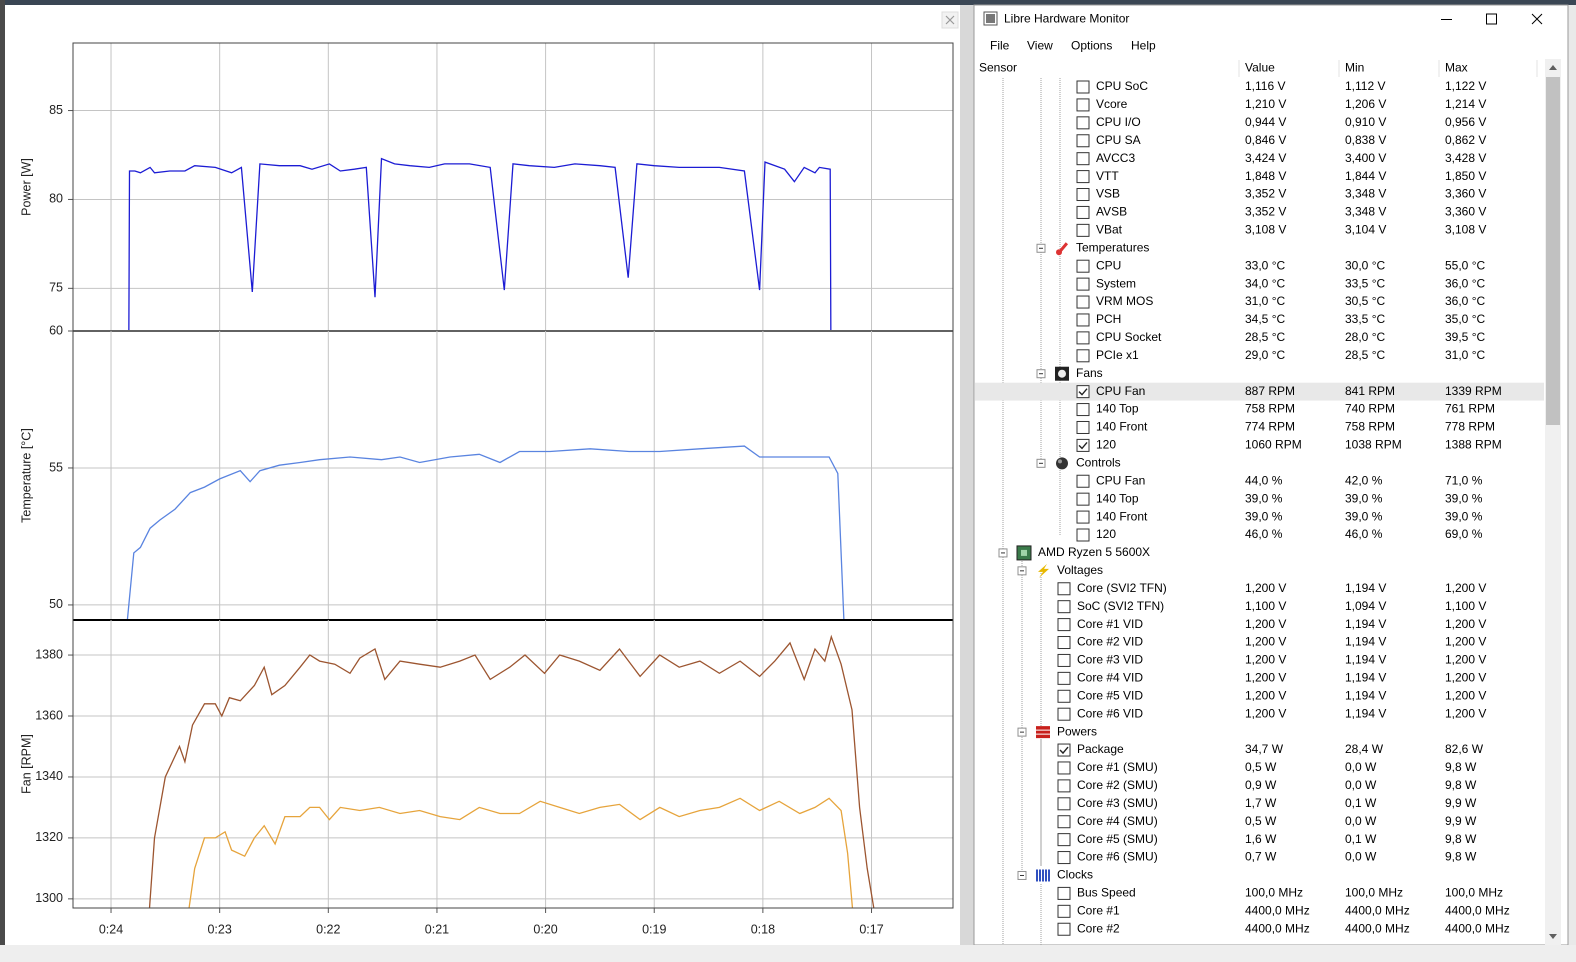 The height and width of the screenshot is (962, 1576). Describe the element at coordinates (1112, 104) in the screenshot. I see `sensor-label: Vcore` at that location.